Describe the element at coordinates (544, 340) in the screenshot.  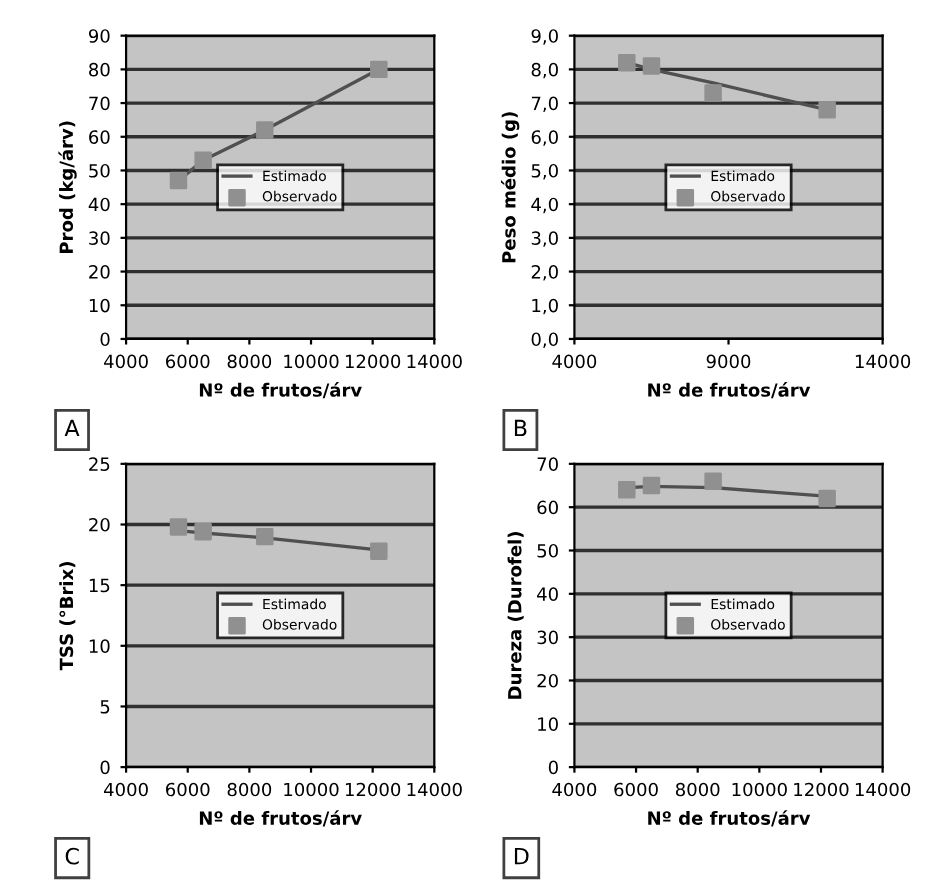
I see `y-tick-label: 0,0` at that location.